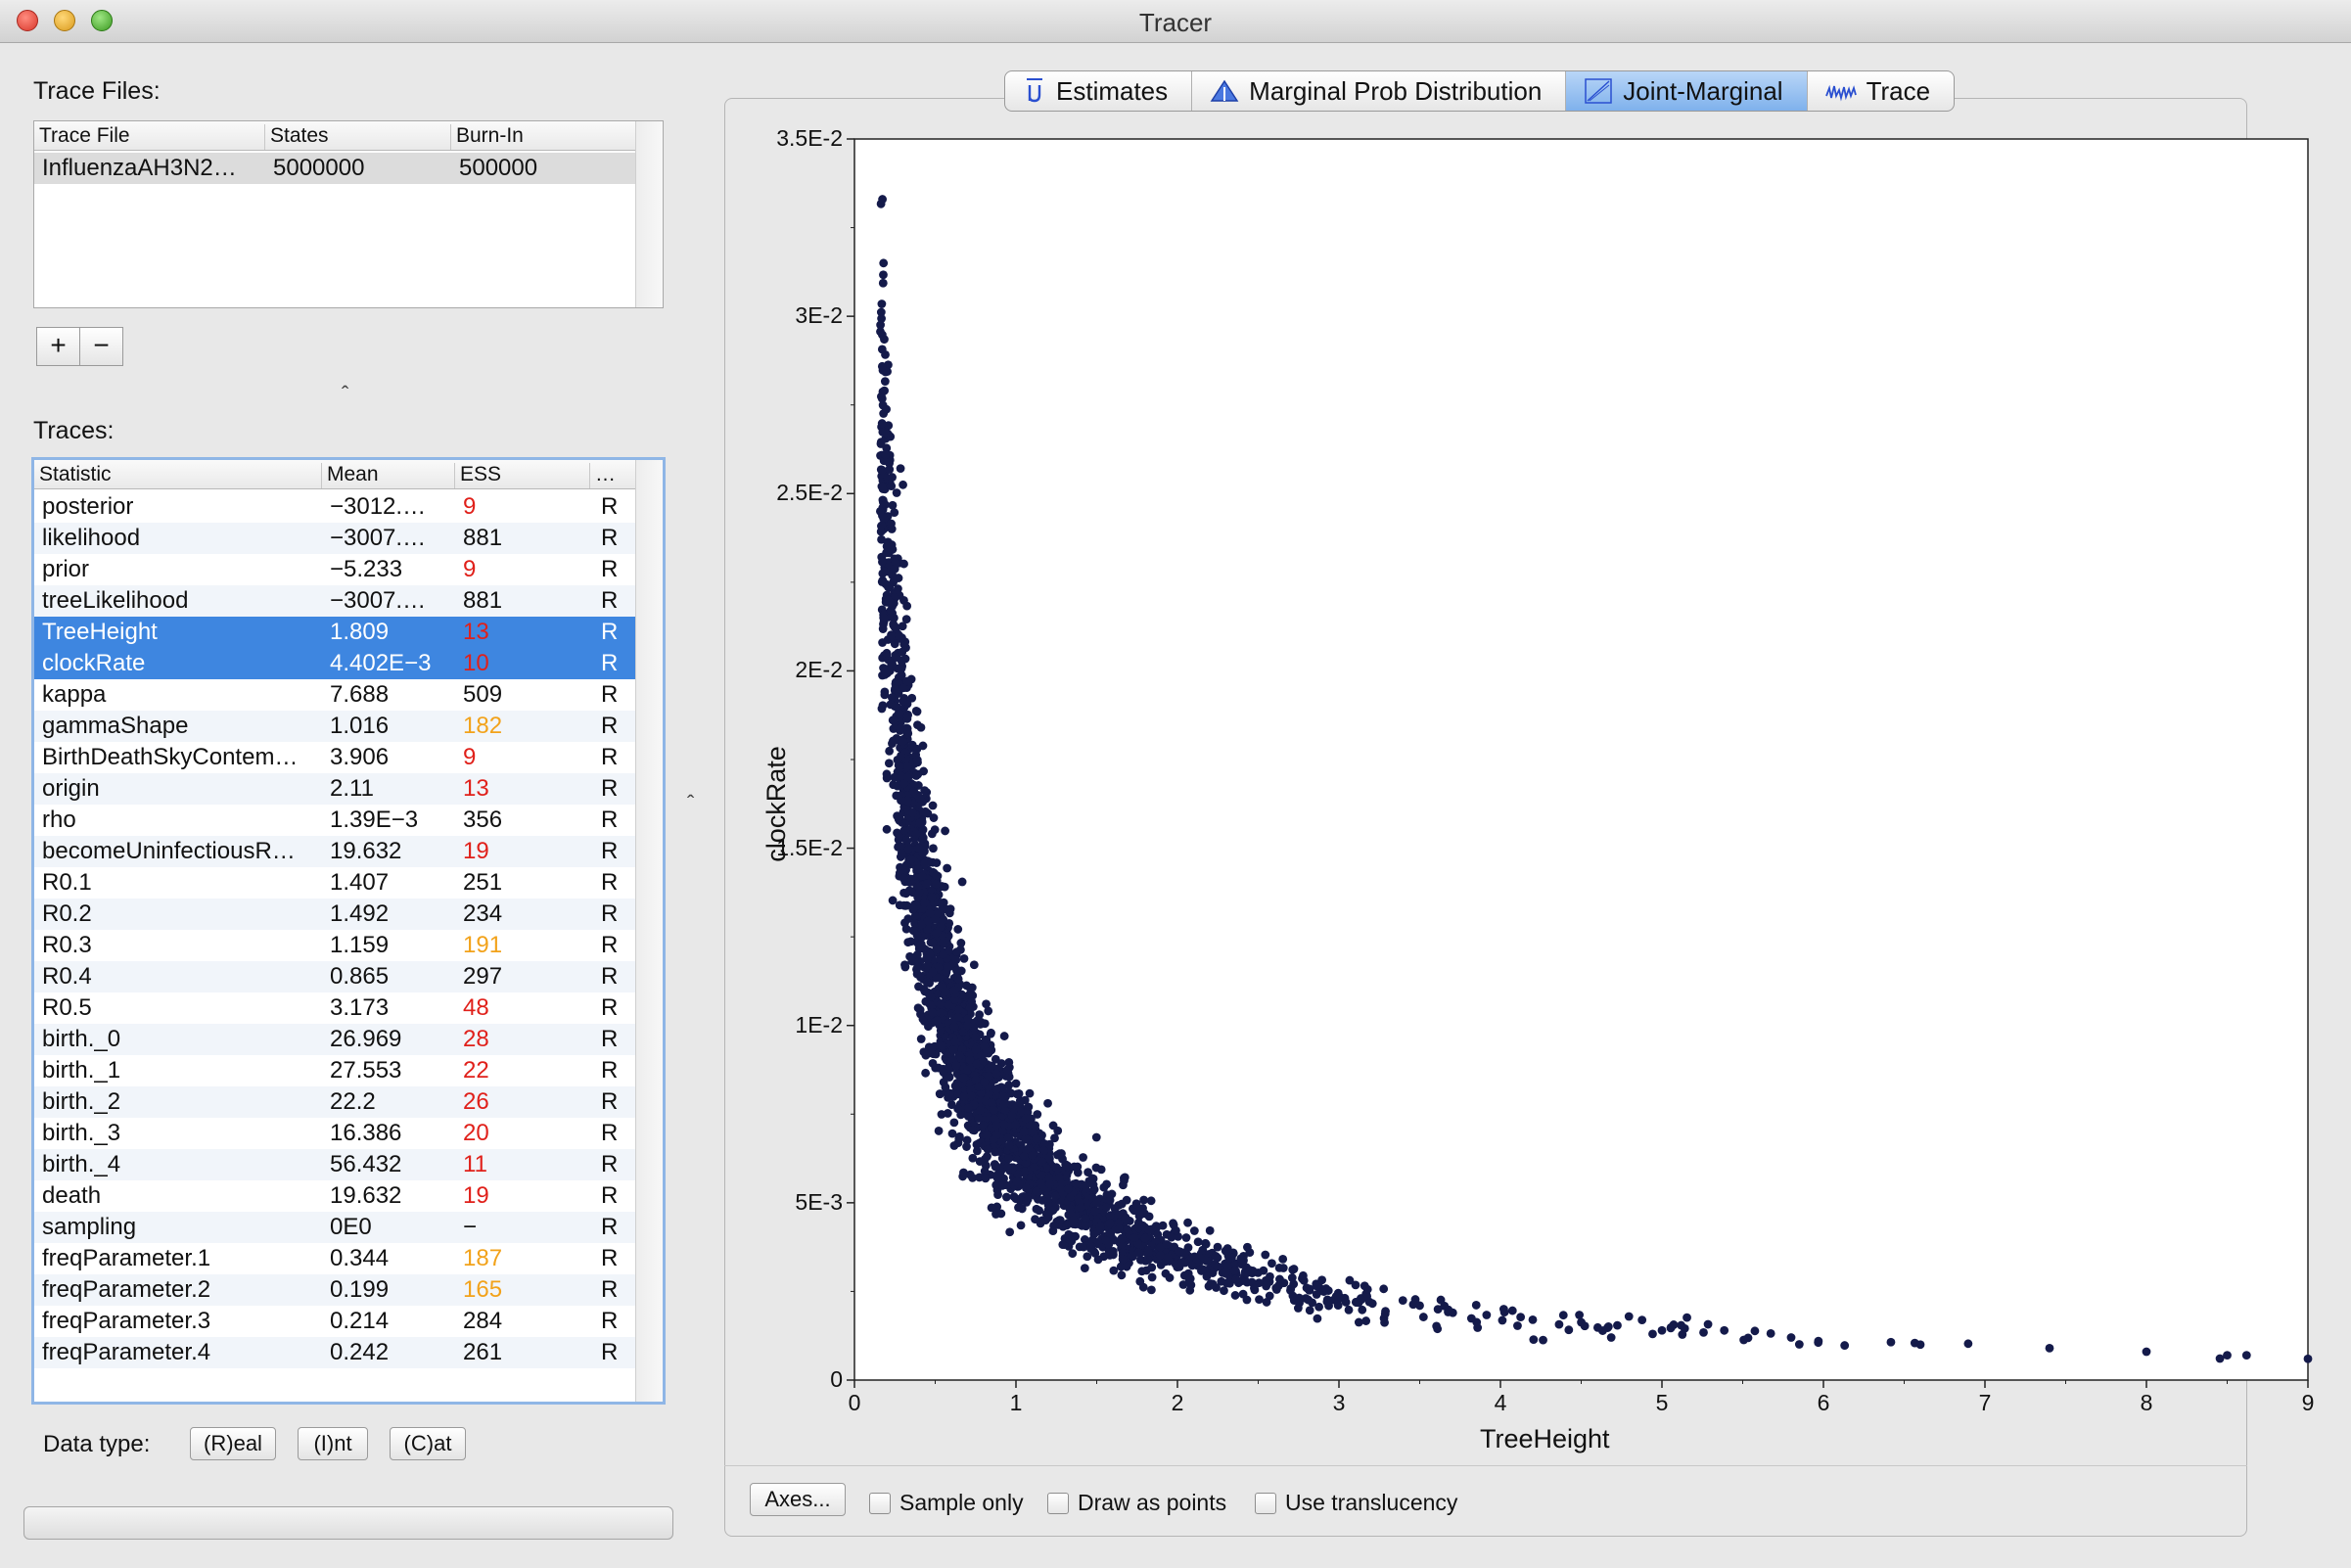  I want to click on trace-statistic: death, so click(72, 1195).